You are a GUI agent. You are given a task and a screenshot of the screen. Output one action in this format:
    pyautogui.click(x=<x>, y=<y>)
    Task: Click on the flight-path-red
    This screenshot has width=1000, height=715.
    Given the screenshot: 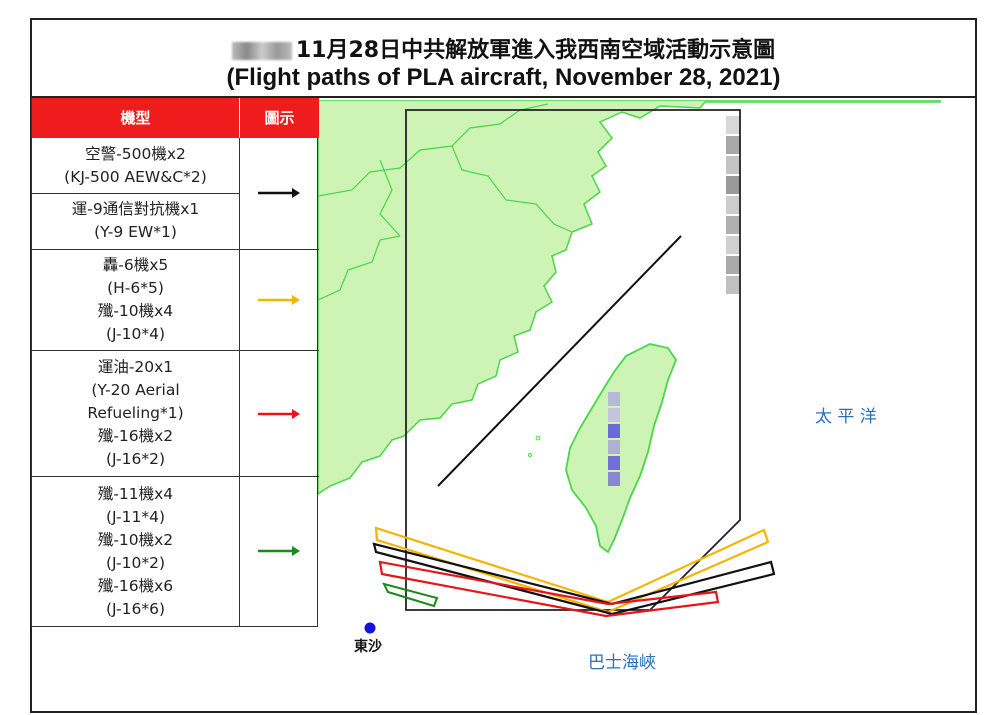 What is the action you would take?
    pyautogui.click(x=549, y=589)
    